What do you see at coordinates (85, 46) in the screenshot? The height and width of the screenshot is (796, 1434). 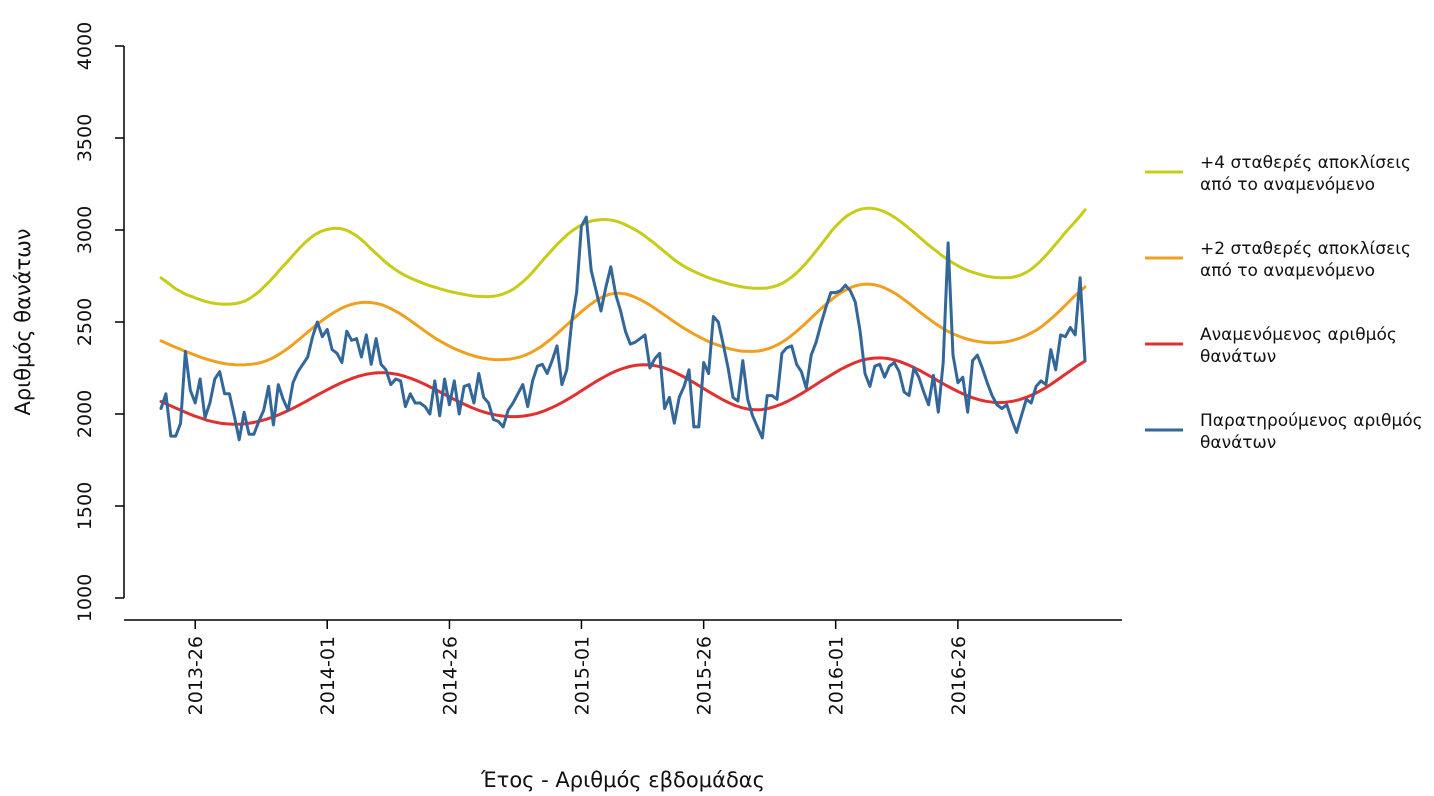 I see `y-tick-label: 4000` at bounding box center [85, 46].